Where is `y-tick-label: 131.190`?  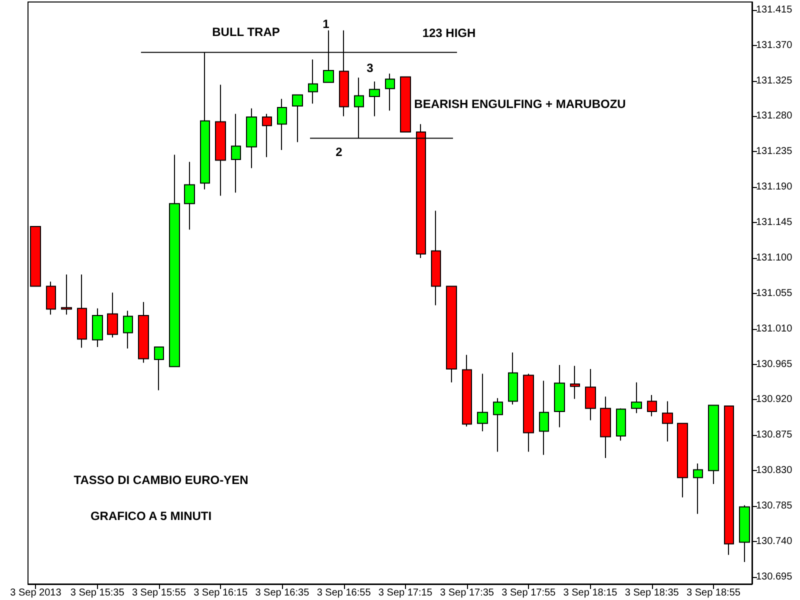
y-tick-label: 131.190 is located at coordinates (774, 187).